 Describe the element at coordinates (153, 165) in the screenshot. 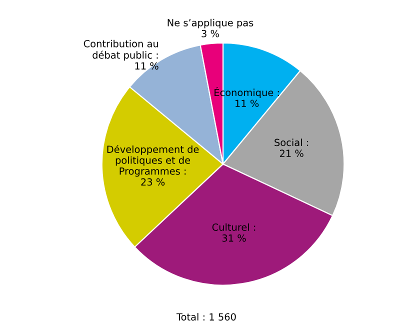

I see `slice-label: Développement de politiques et de Programmes : 23 %` at that location.